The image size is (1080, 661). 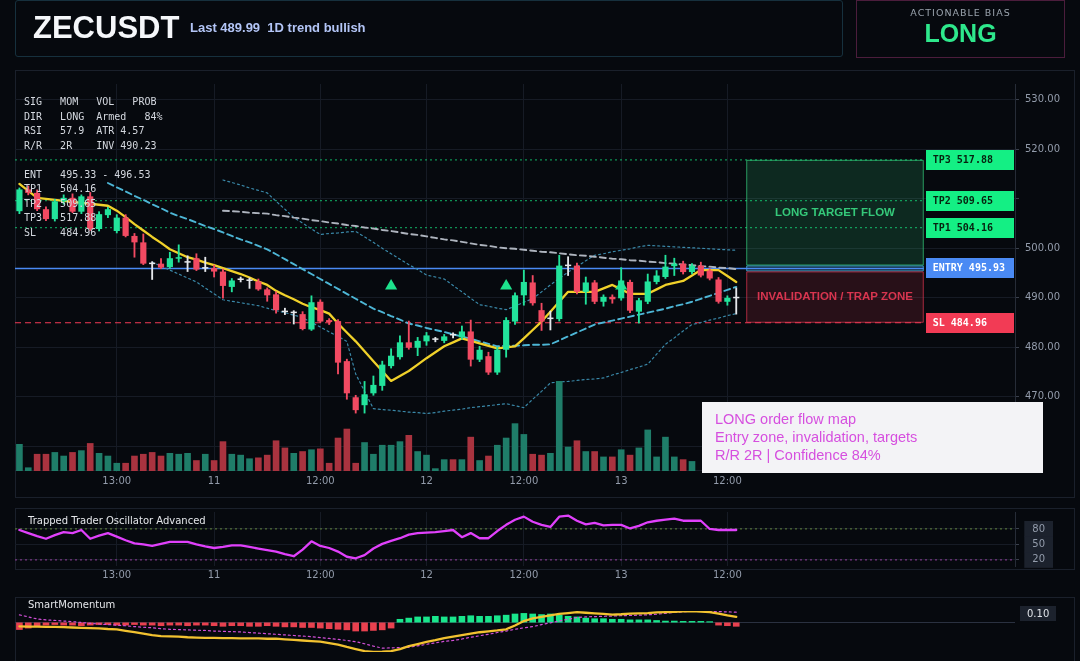 I want to click on chart-title: SmartMomentum, so click(x=72, y=604).